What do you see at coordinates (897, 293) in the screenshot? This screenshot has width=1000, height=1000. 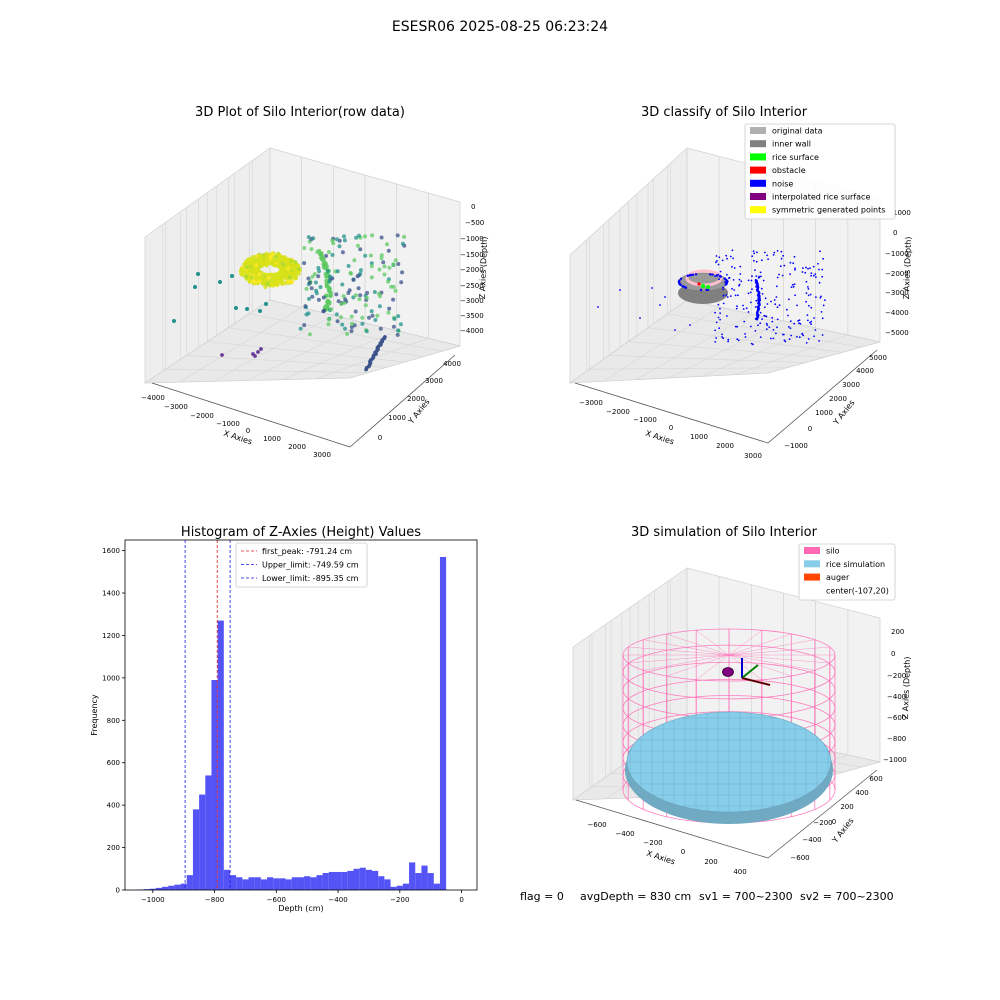 I see `z-tick-label: −3000` at bounding box center [897, 293].